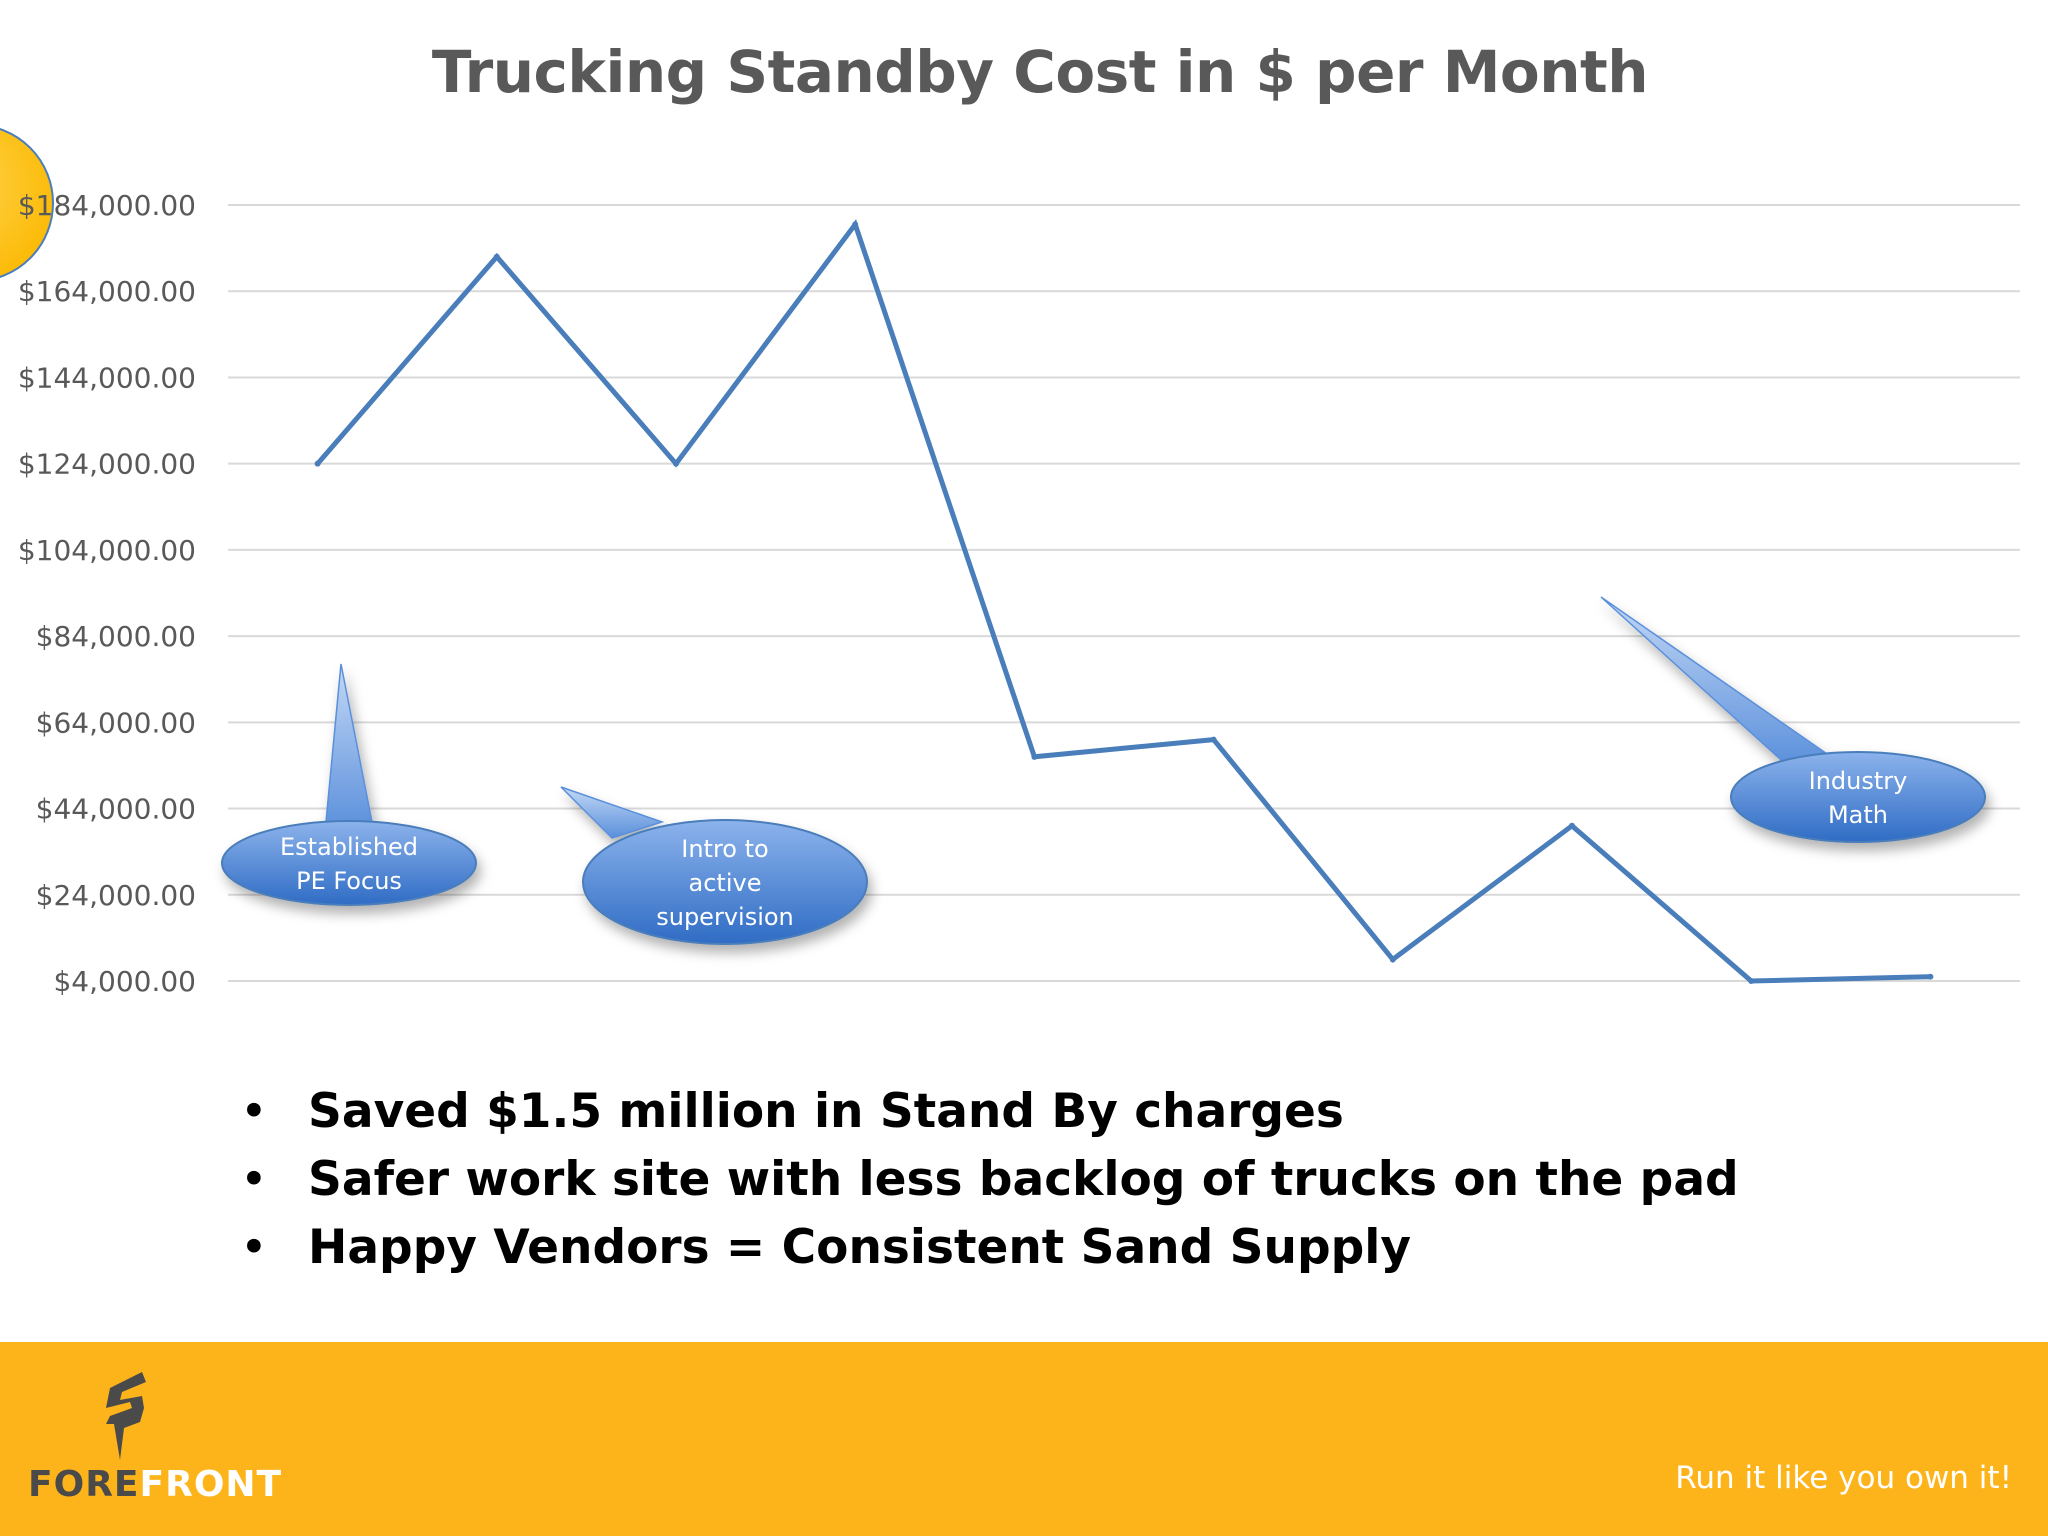 This screenshot has height=1536, width=2048. Describe the element at coordinates (126, 1416) in the screenshot. I see `forefront-logo-icon` at that location.